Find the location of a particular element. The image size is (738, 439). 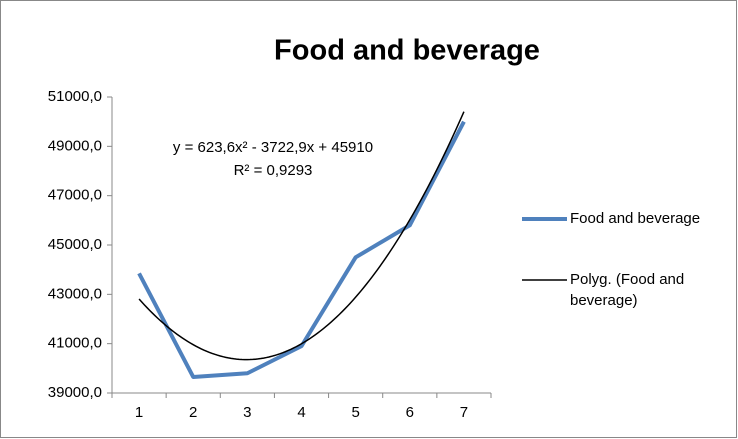

legend-label: Polyg. (Food and beverage) is located at coordinates (627, 290).